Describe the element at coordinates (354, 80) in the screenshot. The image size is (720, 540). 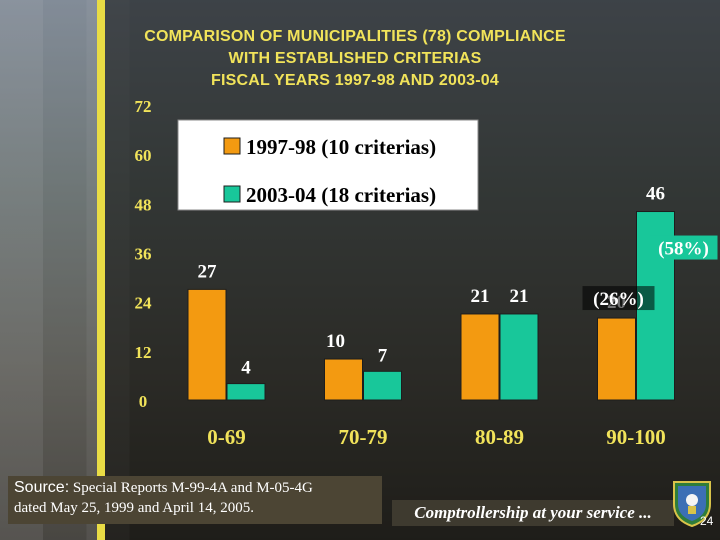
I see `title-line-3: FISCAL YEARS 1997-98 AND 2003-04` at that location.